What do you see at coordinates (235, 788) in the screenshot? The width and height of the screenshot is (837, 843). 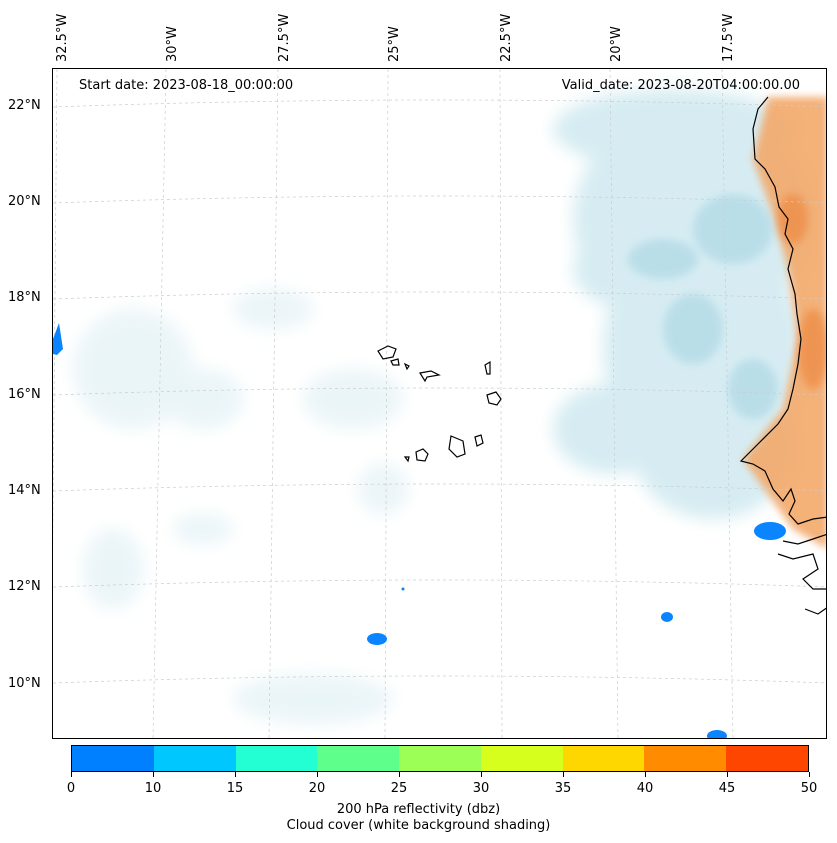 I see `colorbar-tick-label: 15` at bounding box center [235, 788].